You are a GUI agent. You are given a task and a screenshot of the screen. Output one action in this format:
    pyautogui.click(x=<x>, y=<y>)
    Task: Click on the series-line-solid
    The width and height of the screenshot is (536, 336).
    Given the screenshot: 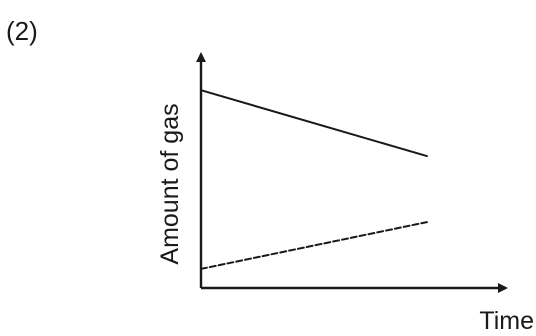 What is the action you would take?
    pyautogui.click(x=314, y=123)
    